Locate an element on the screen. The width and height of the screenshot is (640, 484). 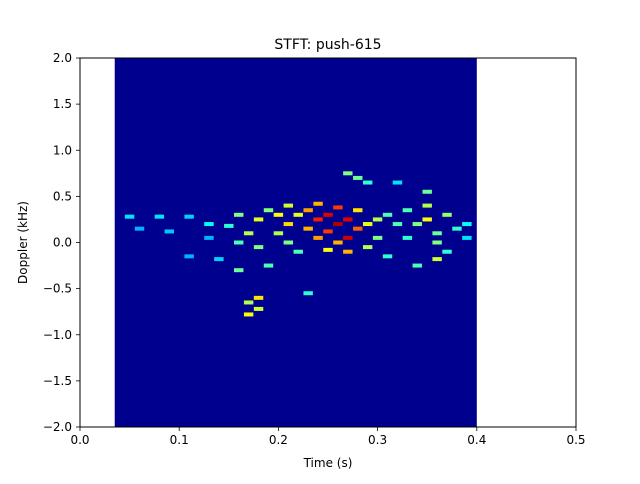
x-tick-label: 0.4 is located at coordinates (476, 440).